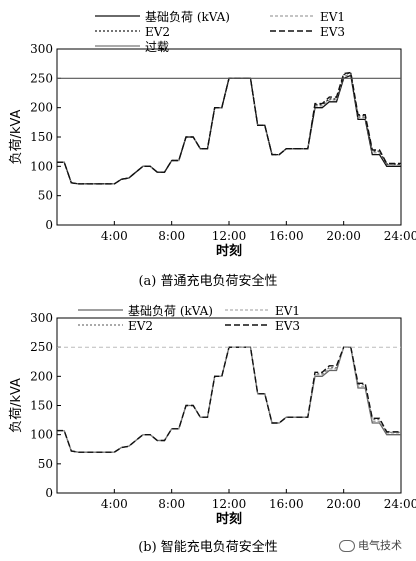 The height and width of the screenshot is (561, 416). Describe the element at coordinates (157, 47) in the screenshot. I see `legend-label: 过载` at that location.